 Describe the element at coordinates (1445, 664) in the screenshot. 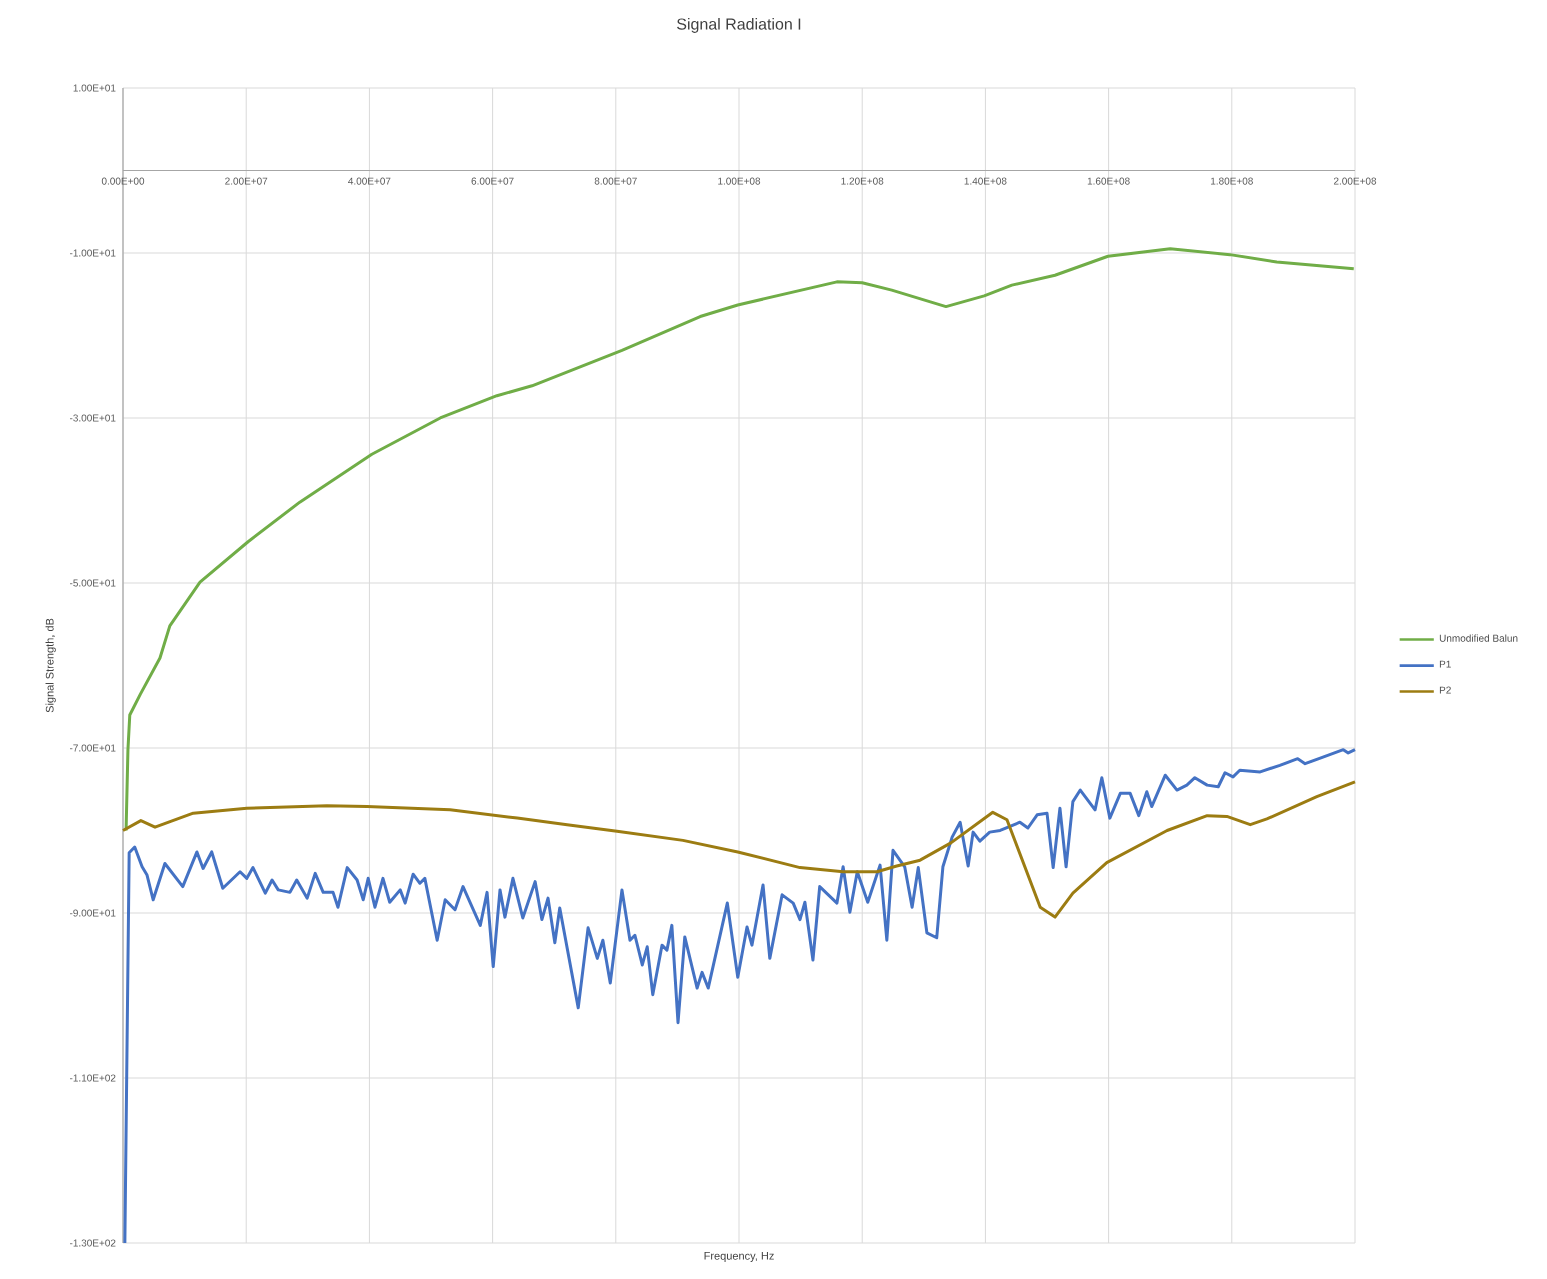

I see `legend-label: P1` at that location.